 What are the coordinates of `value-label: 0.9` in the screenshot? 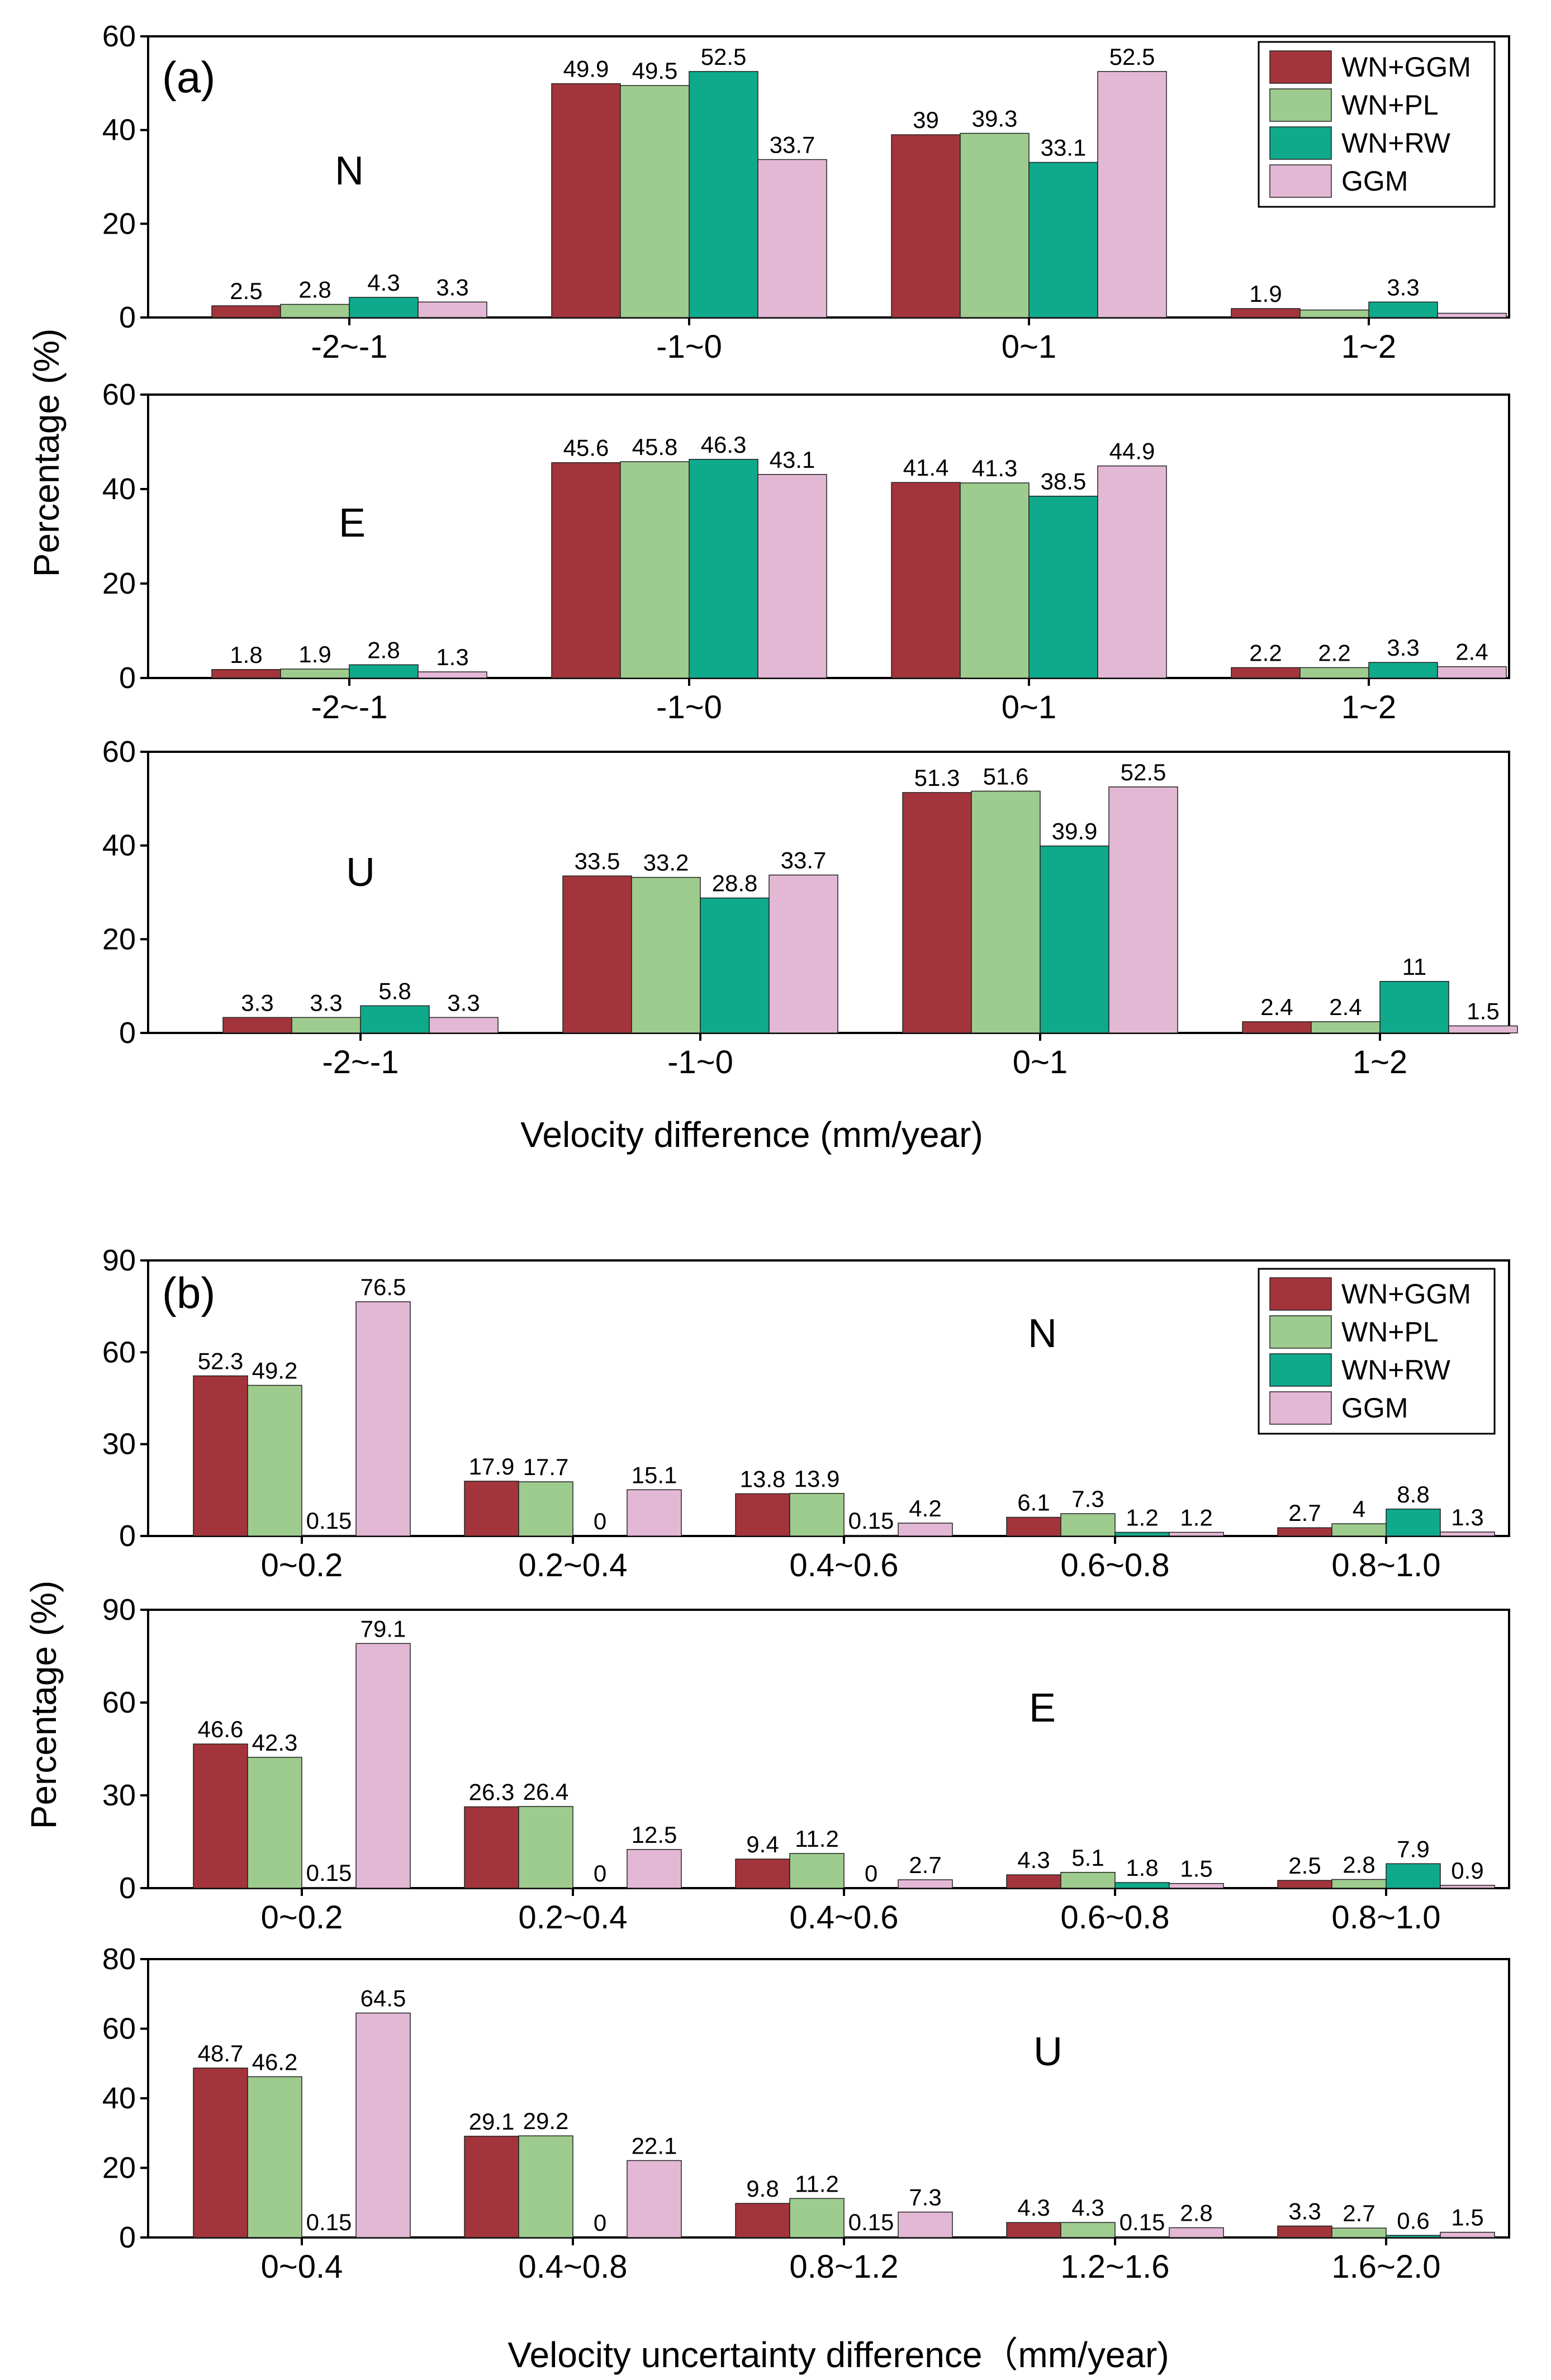 It's located at (1467, 1870).